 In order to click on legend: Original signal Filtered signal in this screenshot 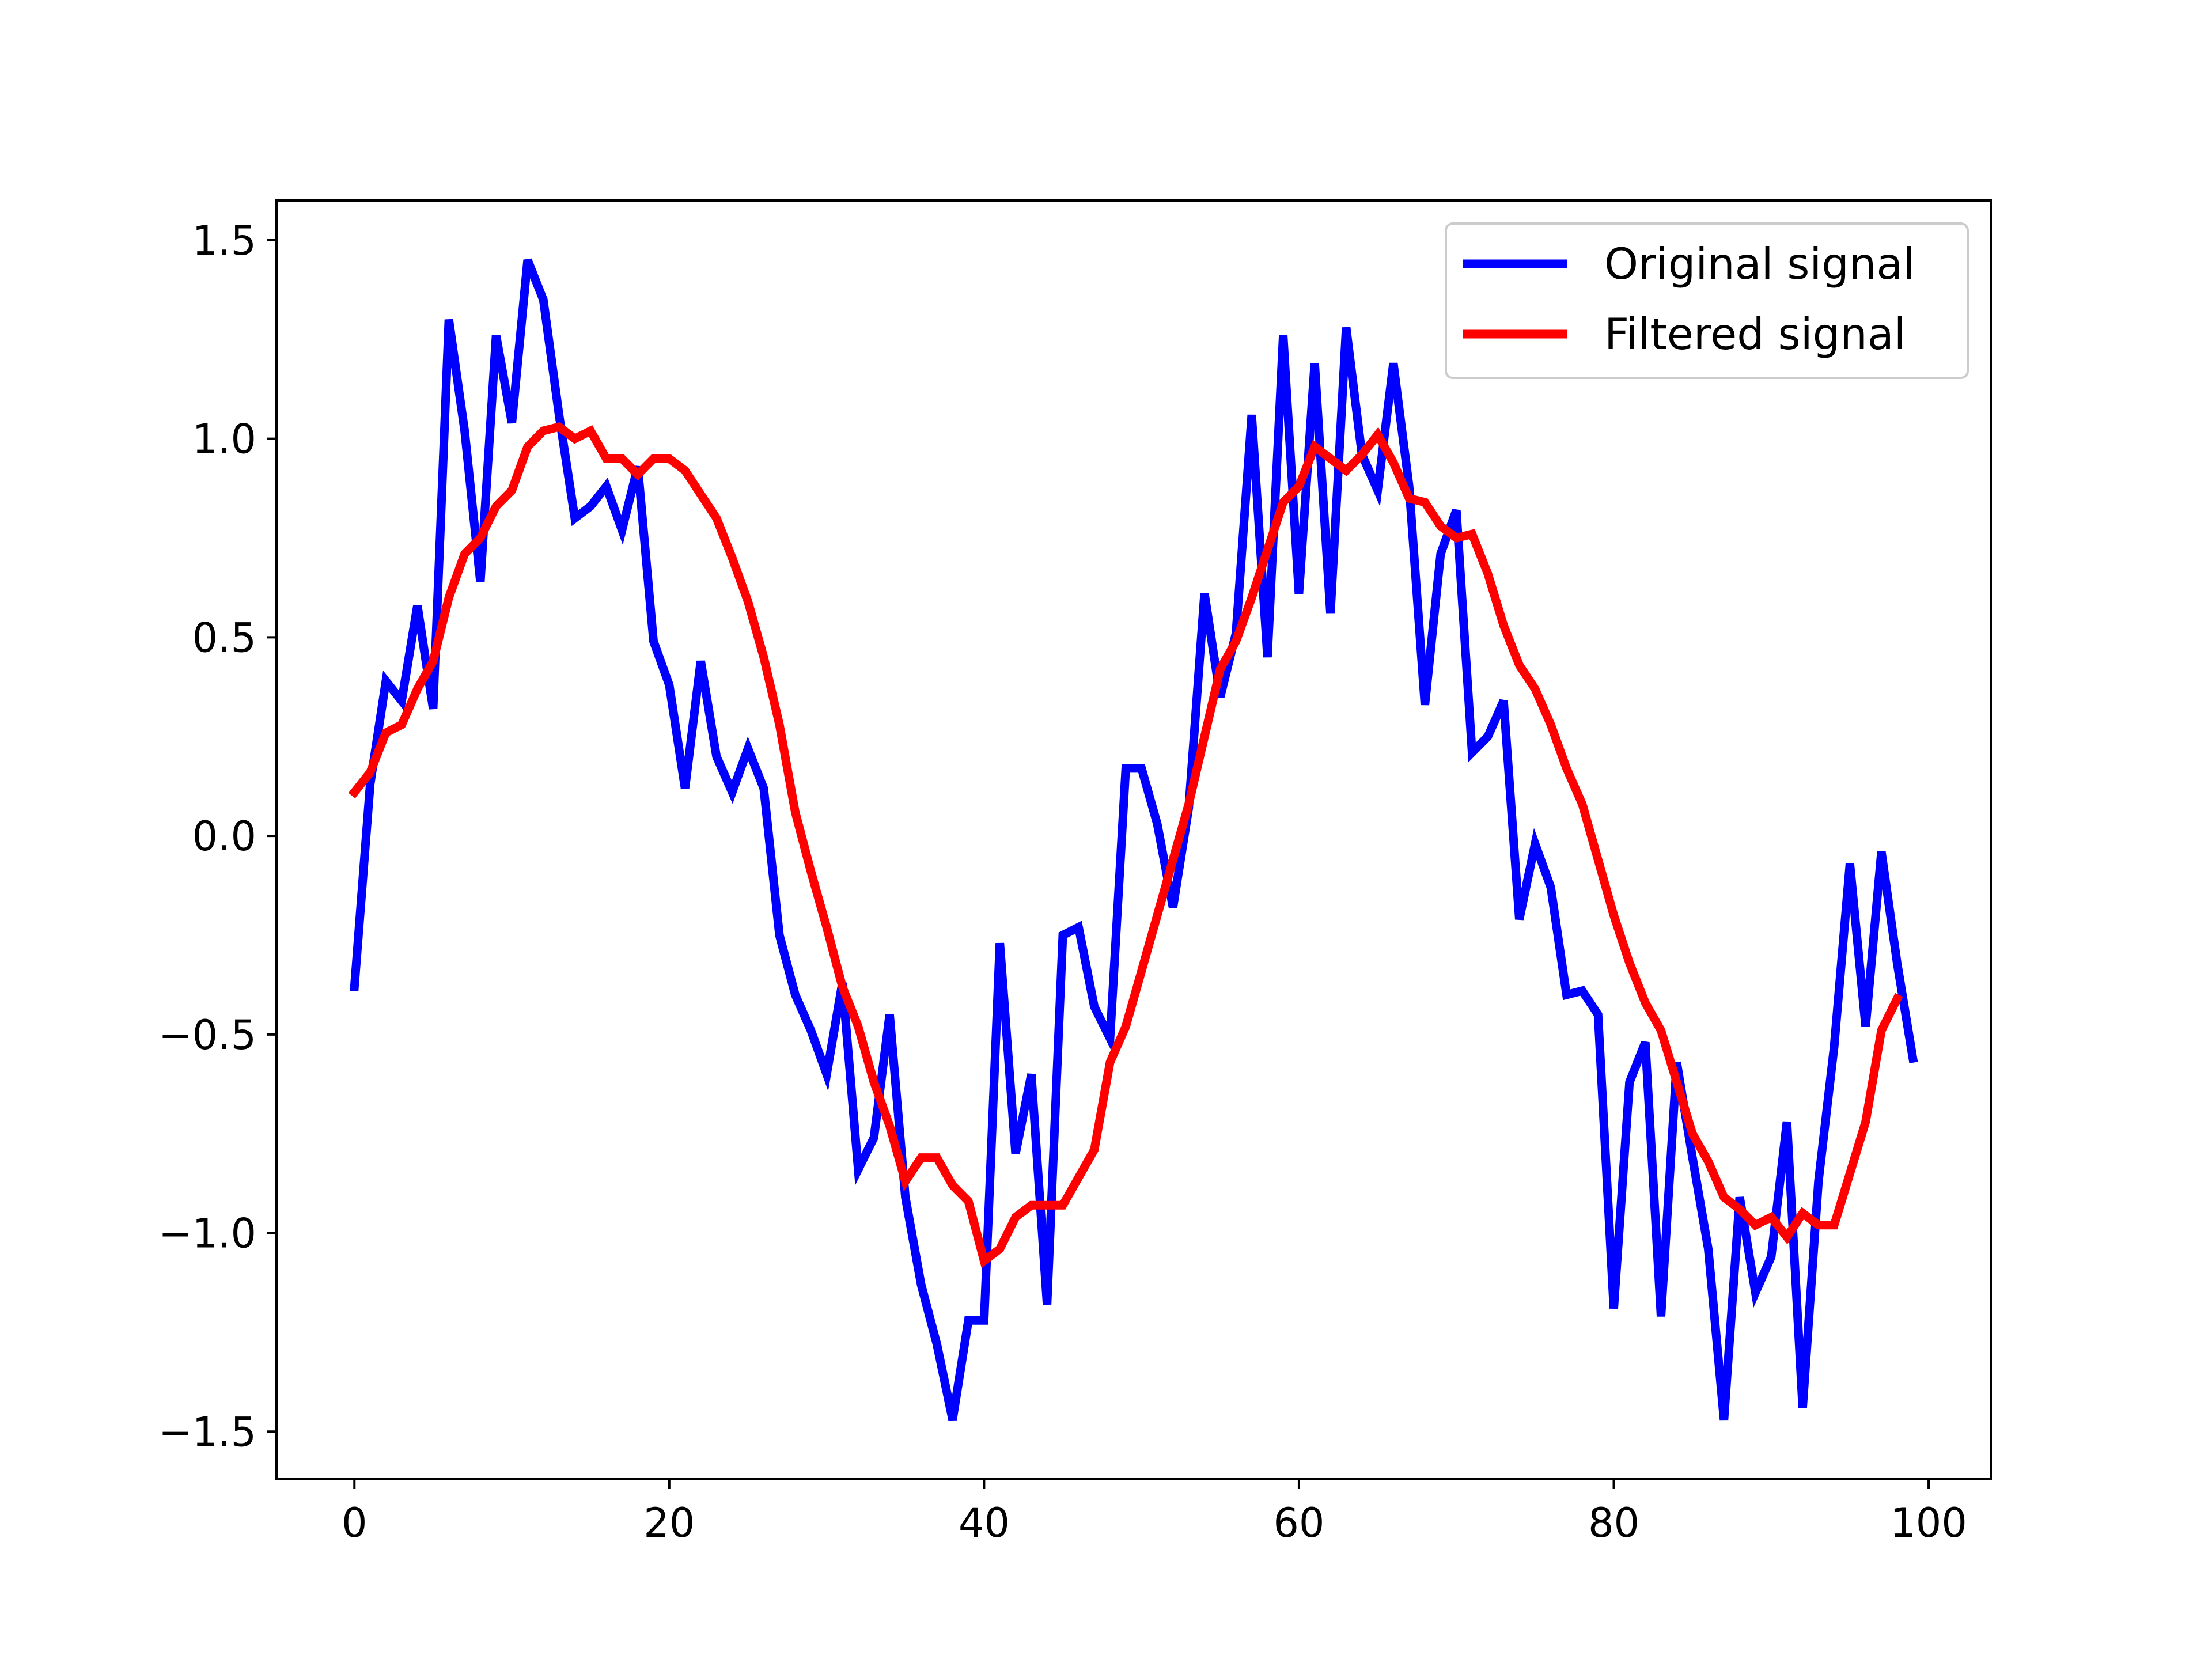, I will do `click(1707, 301)`.